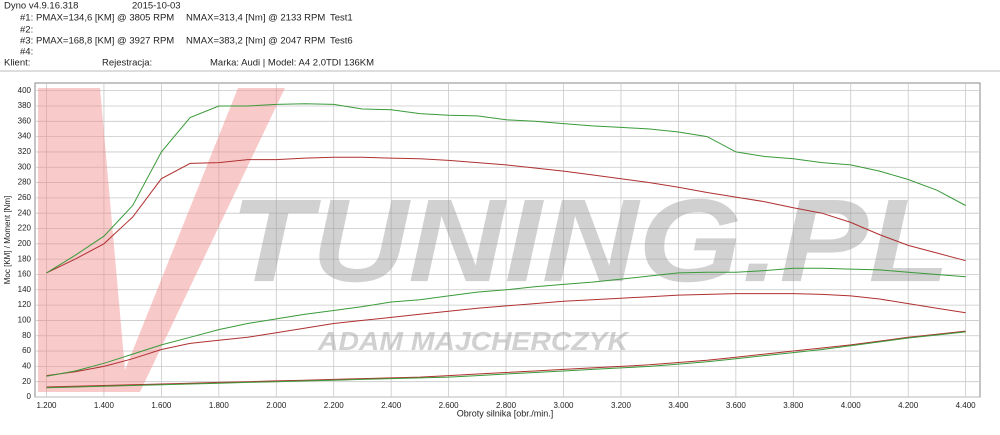 This screenshot has width=1000, height=435. I want to click on y-tick-label: 120, so click(25, 304).